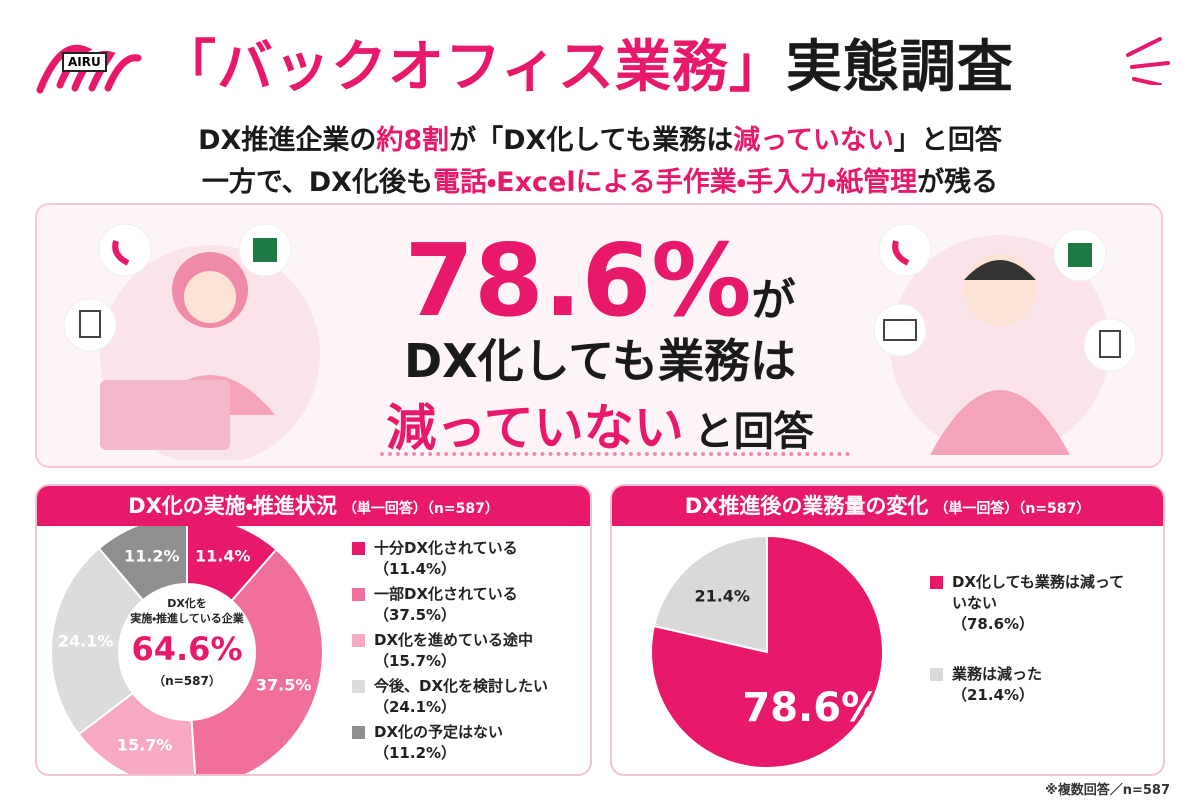 Image resolution: width=1200 pixels, height=802 pixels. What do you see at coordinates (446, 594) in the screenshot?
I see `legend-label: 一部DX化されている` at bounding box center [446, 594].